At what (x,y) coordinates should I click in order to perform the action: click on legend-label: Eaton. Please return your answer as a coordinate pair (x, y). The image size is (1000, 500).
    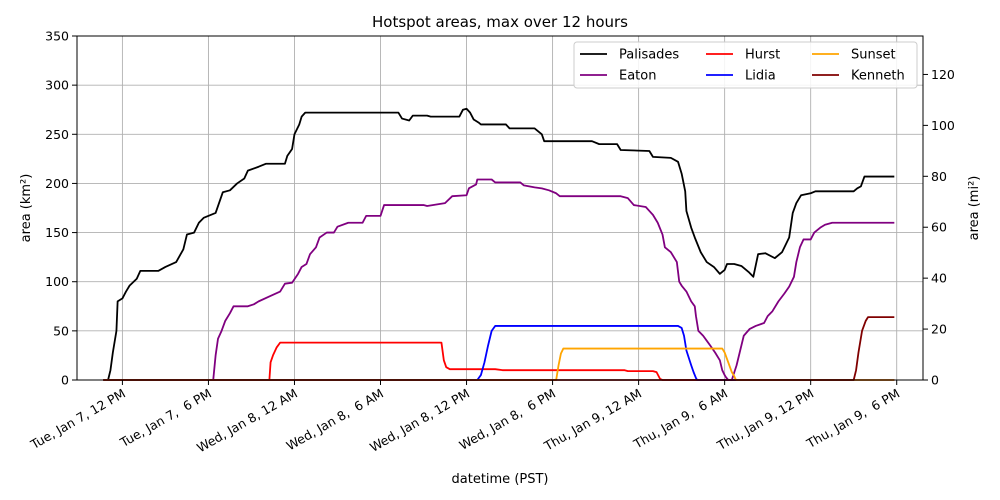
    Looking at the image, I should click on (637, 76).